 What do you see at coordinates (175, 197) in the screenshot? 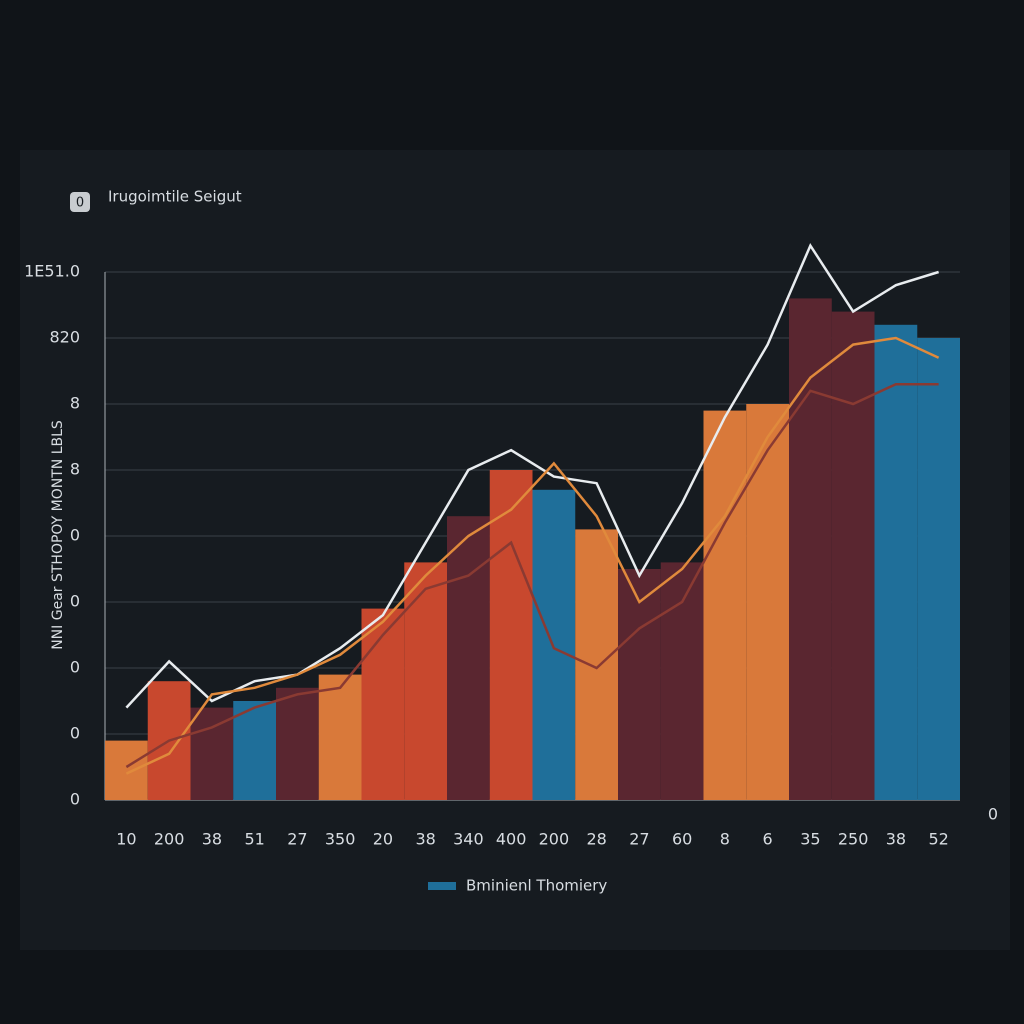
I see `chart-title: Irugoimtile Seigut` at bounding box center [175, 197].